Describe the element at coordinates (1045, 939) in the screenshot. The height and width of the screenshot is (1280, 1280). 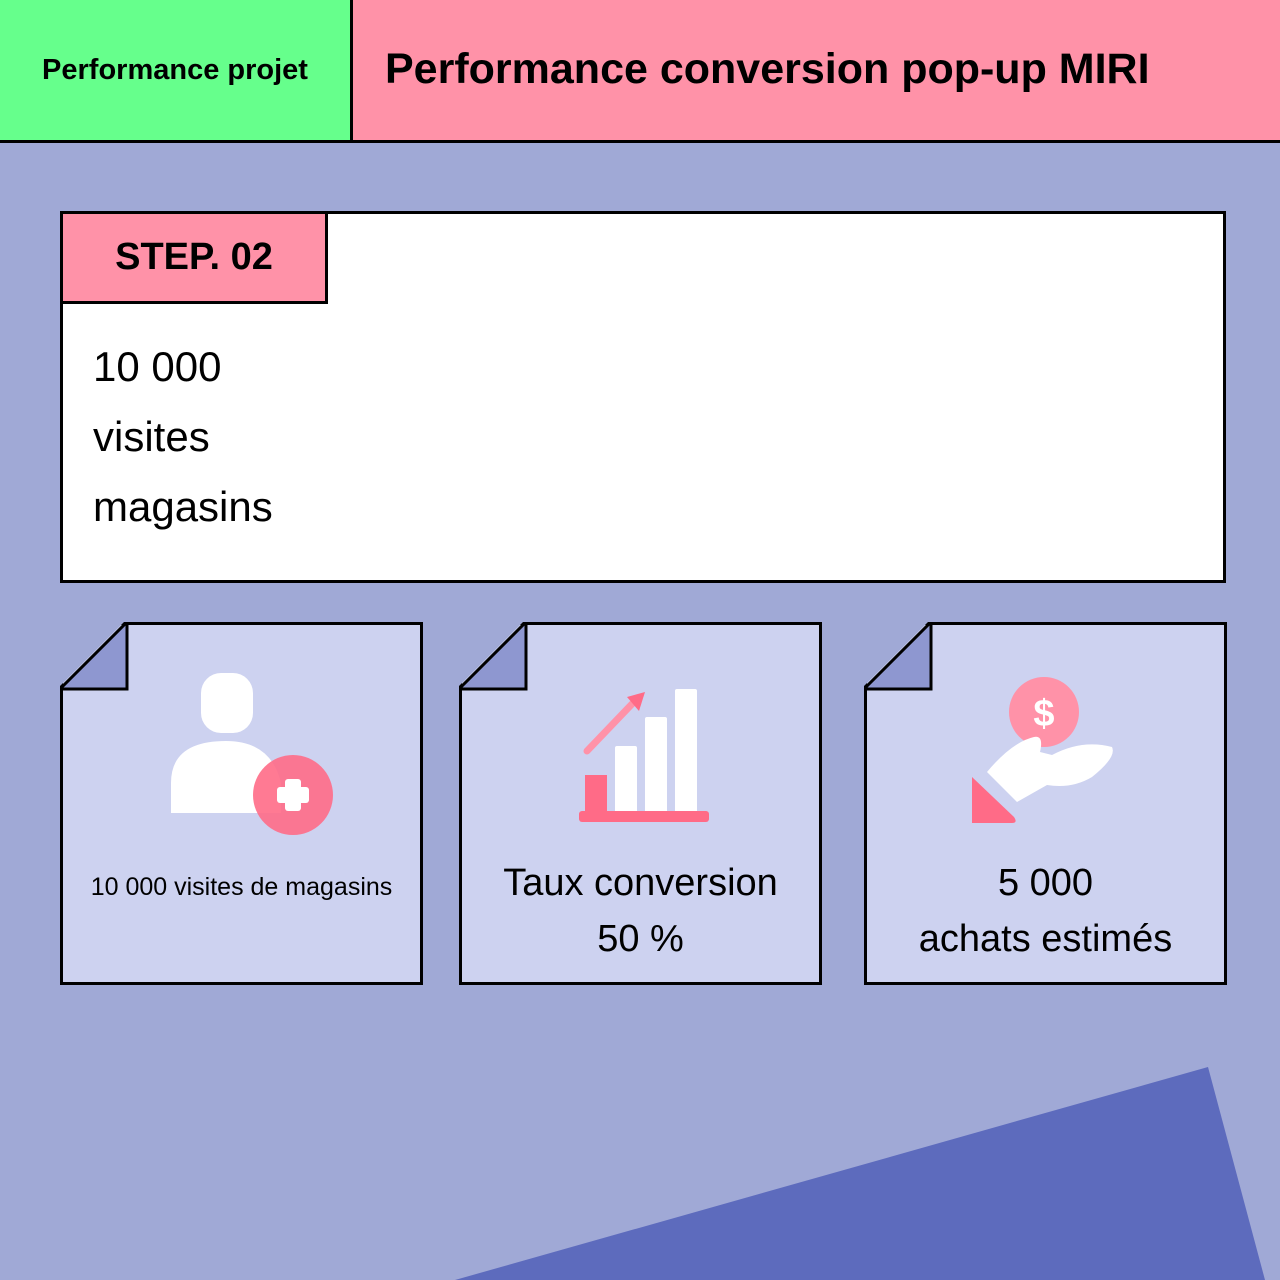
I see `card-title: achats estimés` at that location.